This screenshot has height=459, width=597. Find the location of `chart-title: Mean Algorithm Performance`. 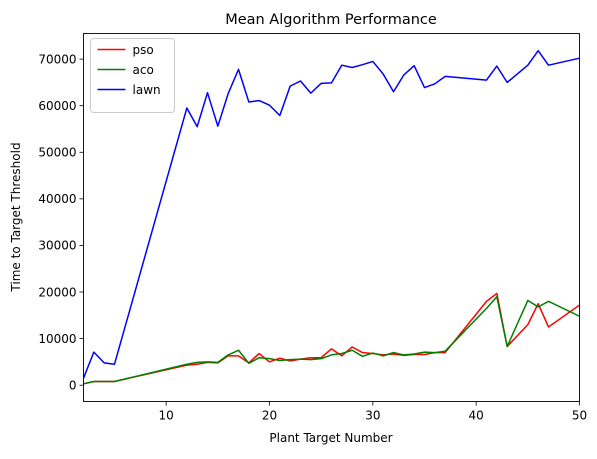

chart-title: Mean Algorithm Performance is located at coordinates (331, 20).